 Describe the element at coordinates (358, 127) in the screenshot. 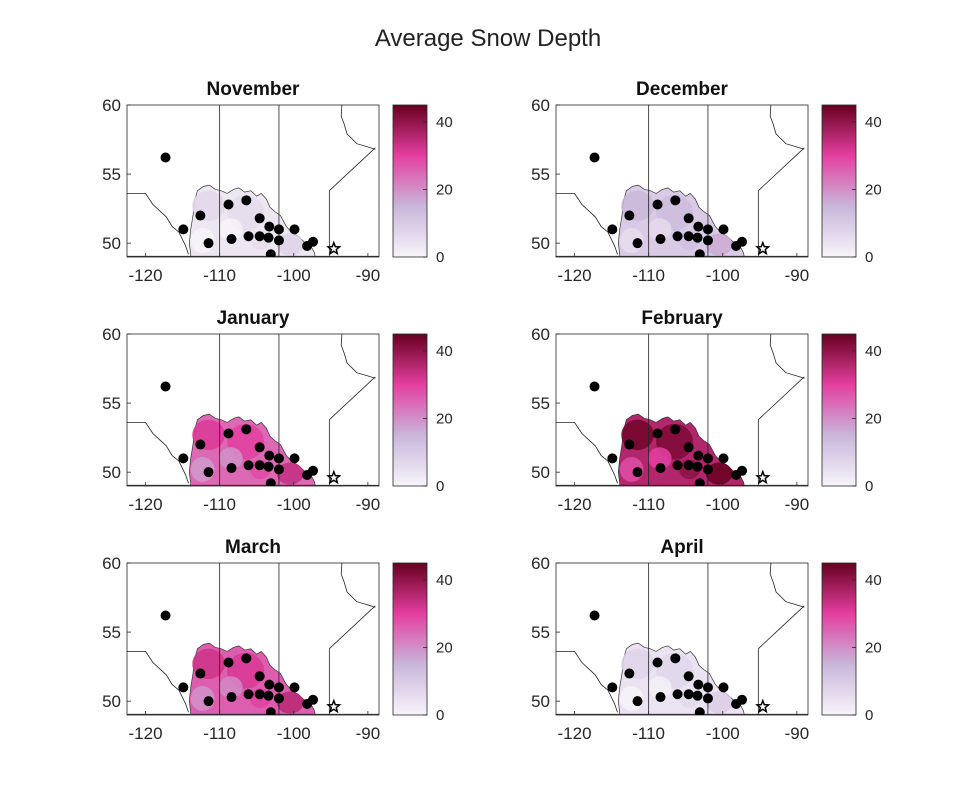

I see `coastline` at that location.